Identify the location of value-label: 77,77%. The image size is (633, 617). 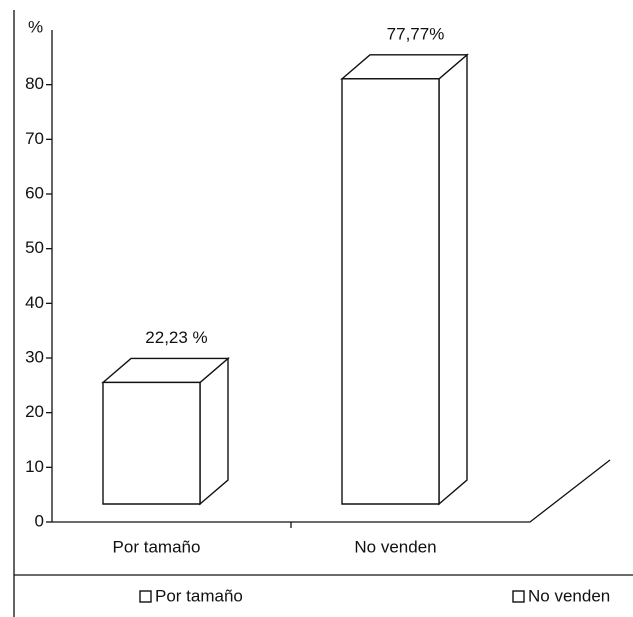
(416, 33).